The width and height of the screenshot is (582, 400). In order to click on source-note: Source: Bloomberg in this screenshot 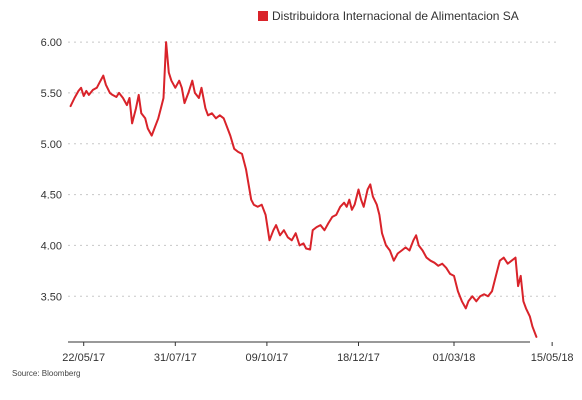, I will do `click(46, 373)`.